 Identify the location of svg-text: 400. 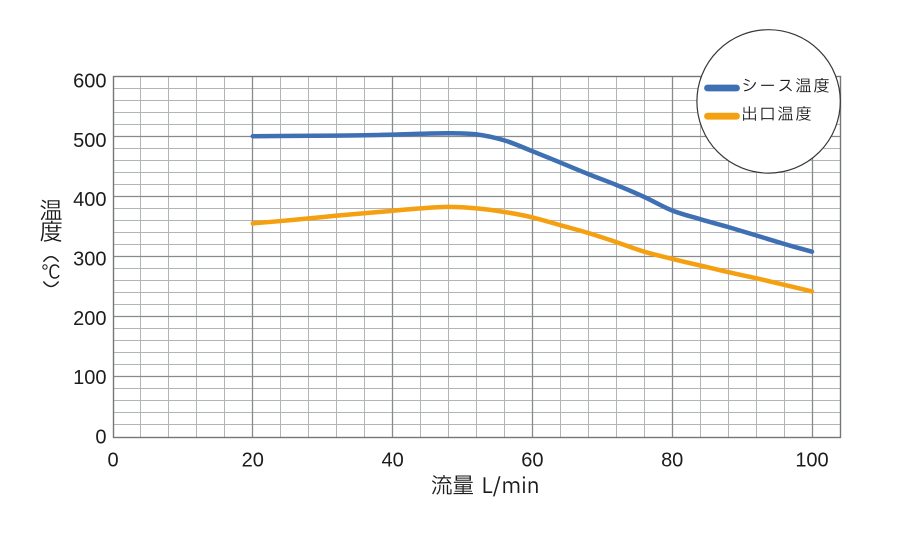
(89, 200).